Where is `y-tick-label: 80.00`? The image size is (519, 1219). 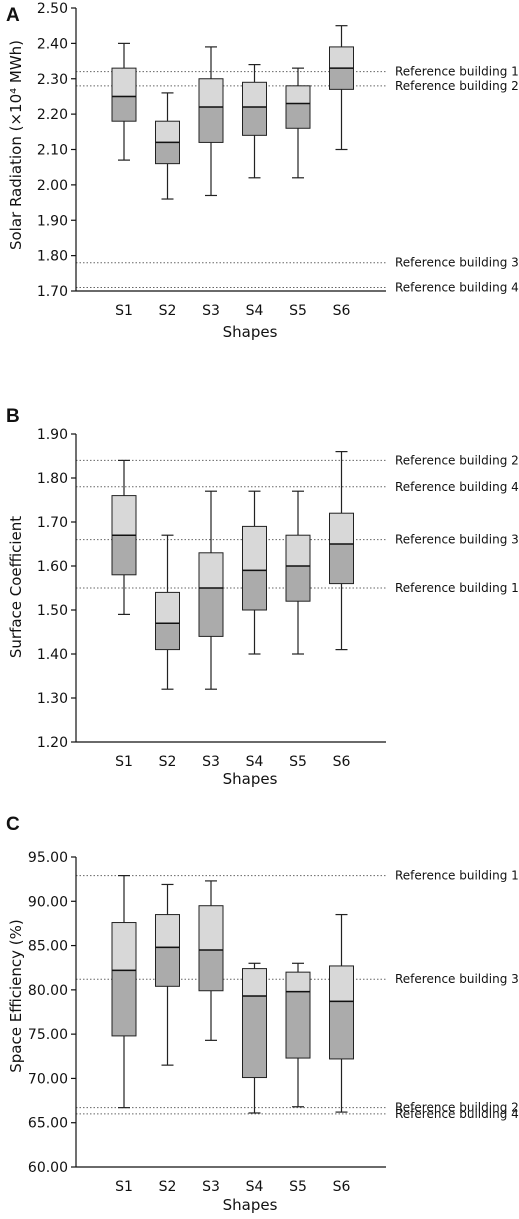 y-tick-label: 80.00 is located at coordinates (48, 991).